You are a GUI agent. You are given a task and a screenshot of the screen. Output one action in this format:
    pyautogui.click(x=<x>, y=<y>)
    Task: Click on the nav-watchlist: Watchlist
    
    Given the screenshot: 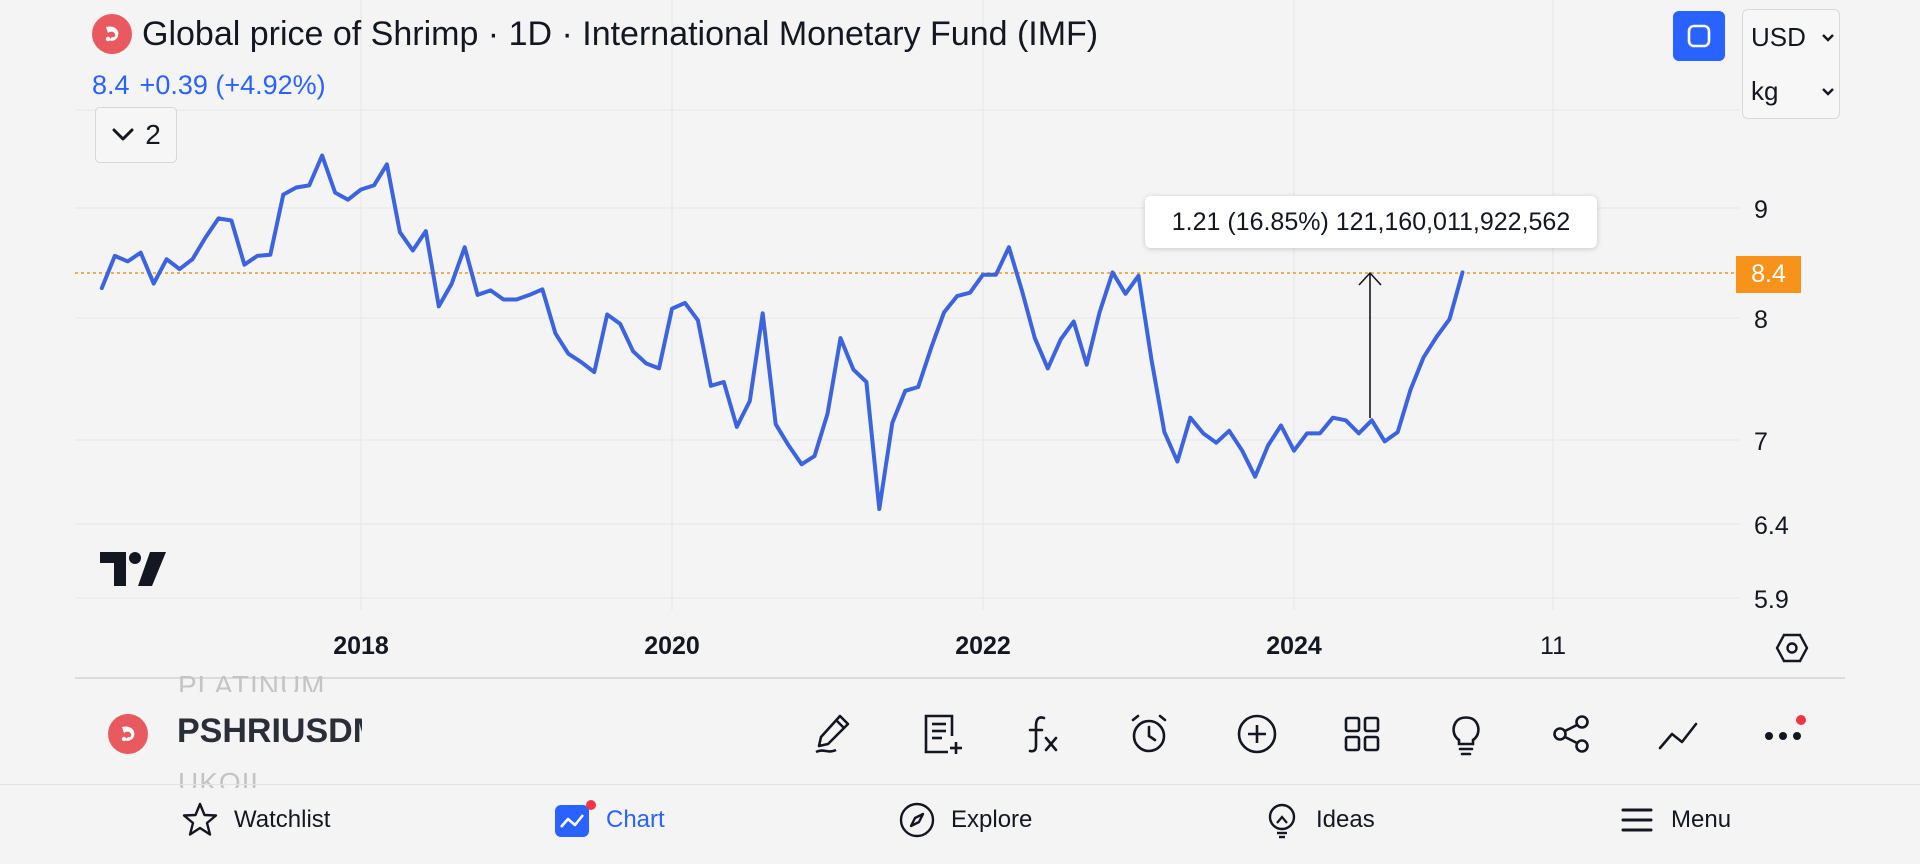 What is the action you would take?
    pyautogui.click(x=255, y=820)
    